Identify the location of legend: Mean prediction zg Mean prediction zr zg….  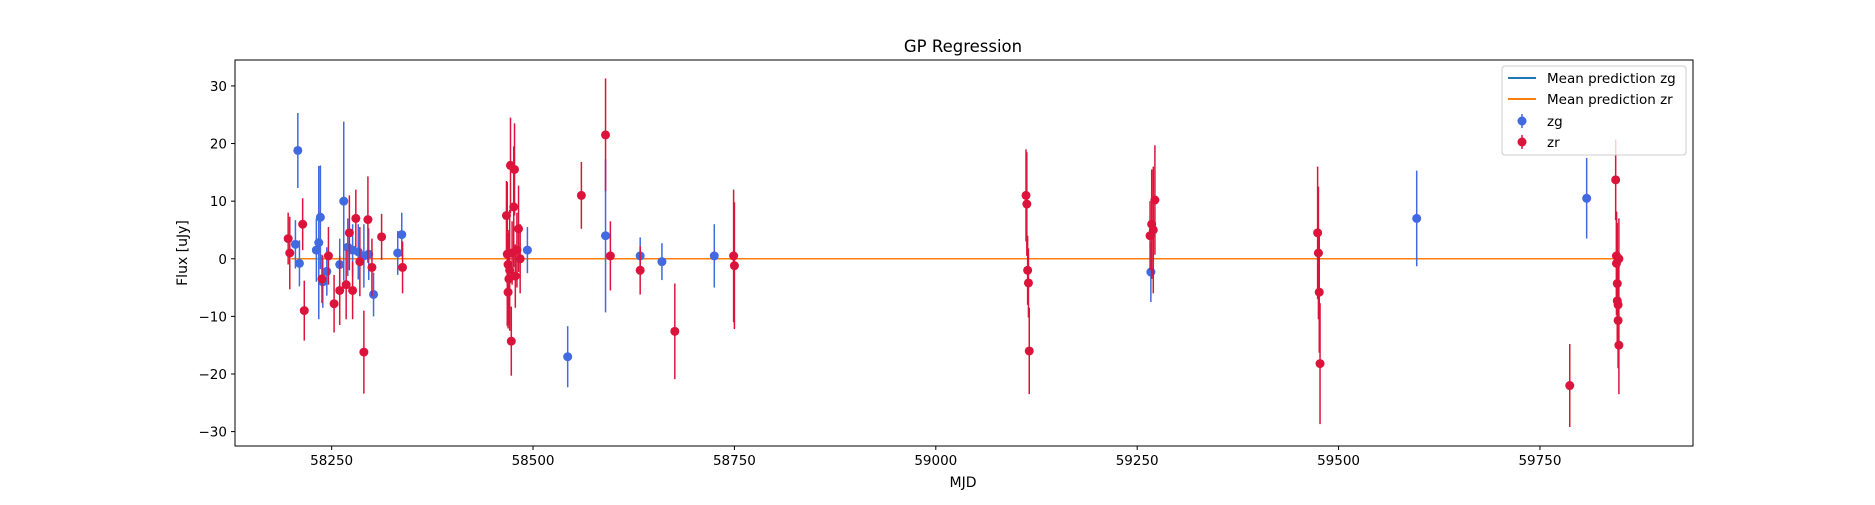
(1594, 110).